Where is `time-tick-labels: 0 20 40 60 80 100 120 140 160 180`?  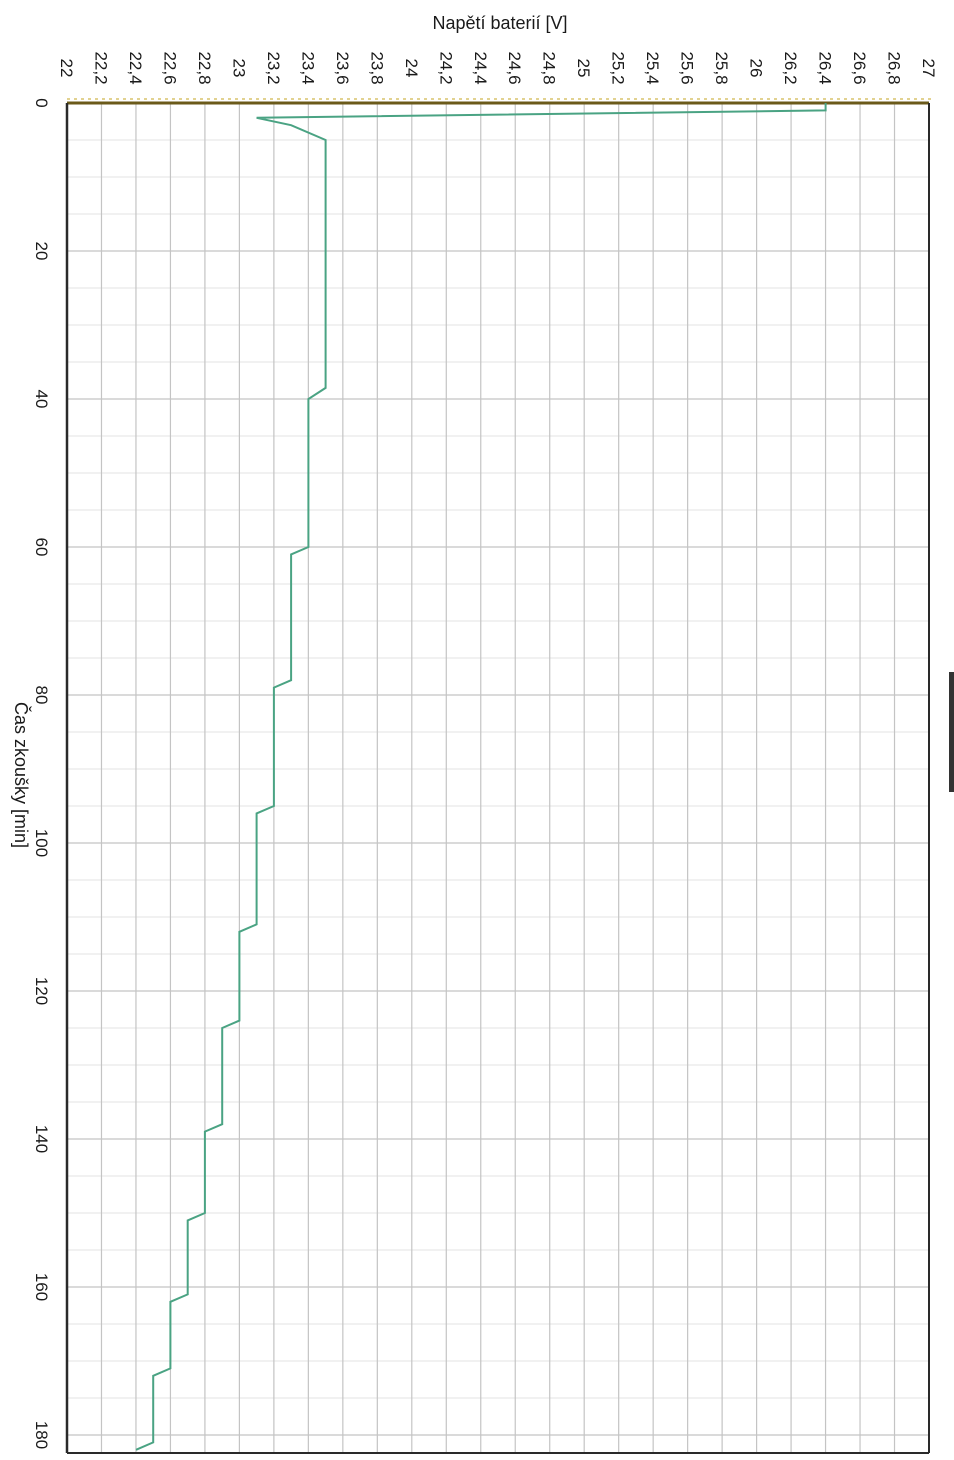 time-tick-labels: 0 20 40 60 80 100 120 140 160 180 is located at coordinates (41, 773).